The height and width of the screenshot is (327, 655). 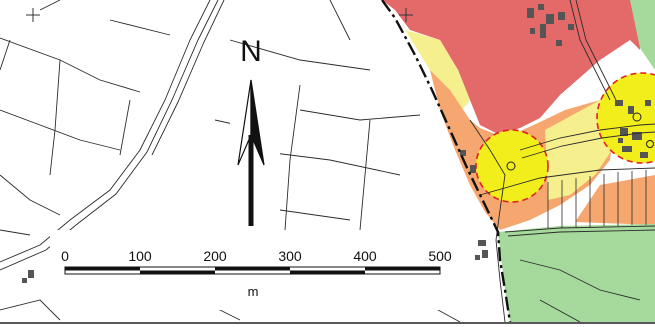 I want to click on buffer-circle-right, so click(x=625, y=118).